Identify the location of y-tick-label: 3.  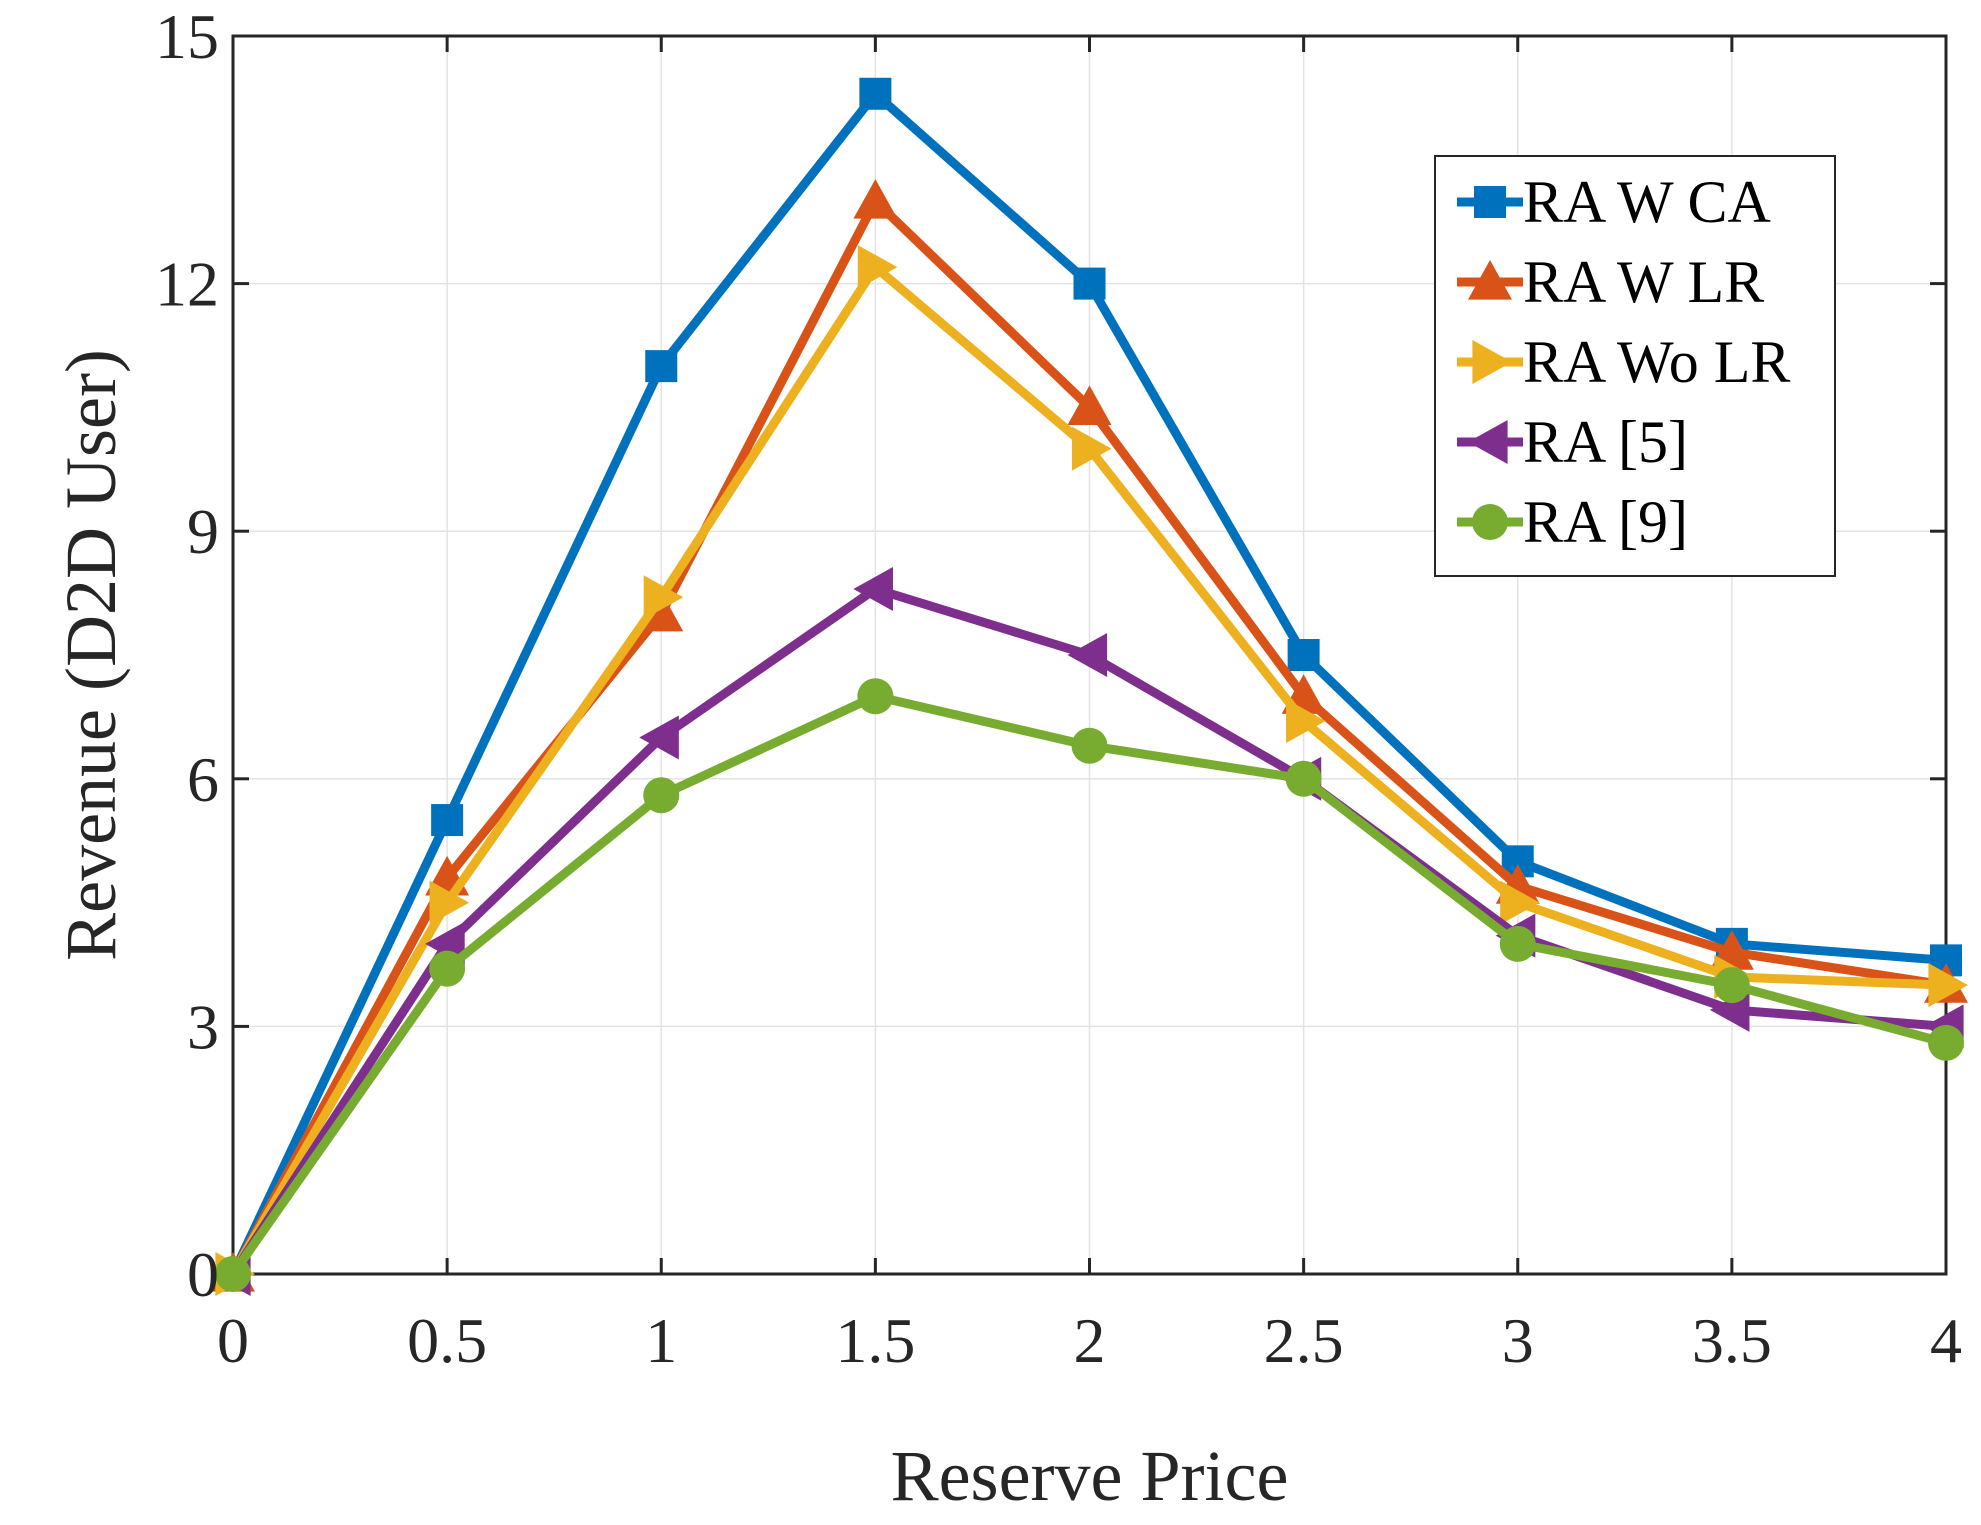
(203, 1026).